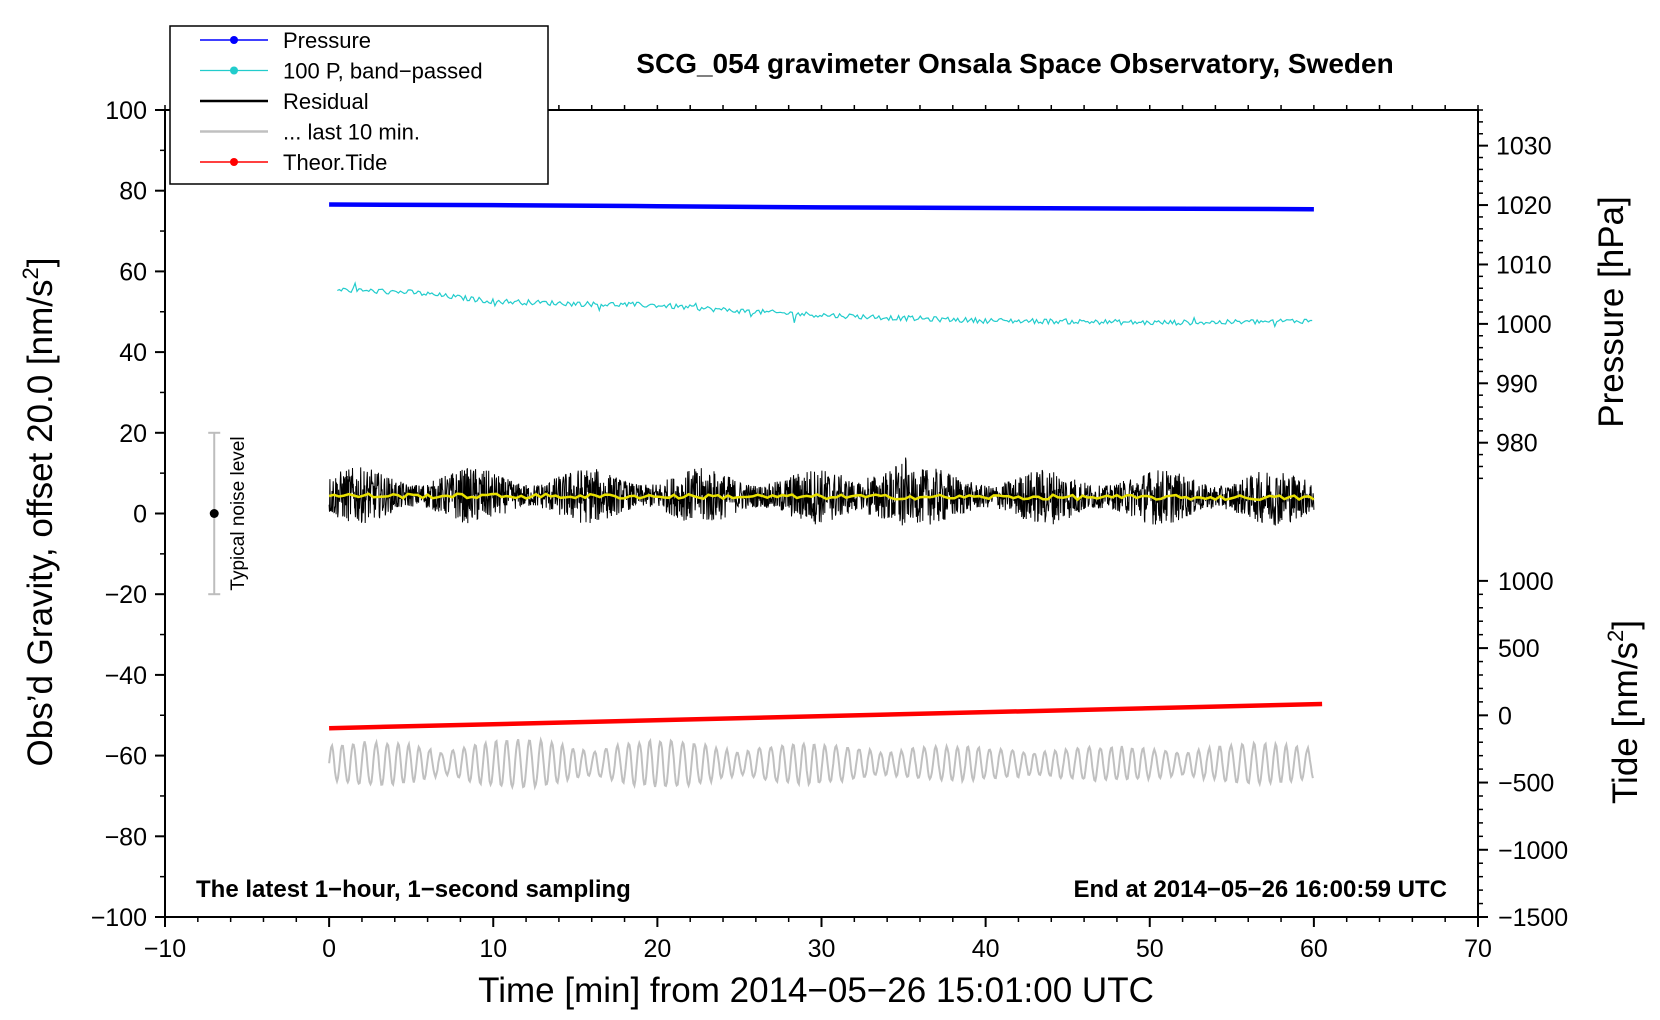 The height and width of the screenshot is (1020, 1660). Describe the element at coordinates (1611, 312) in the screenshot. I see `y-axis-label-pressure: Pressure [hPa]` at that location.